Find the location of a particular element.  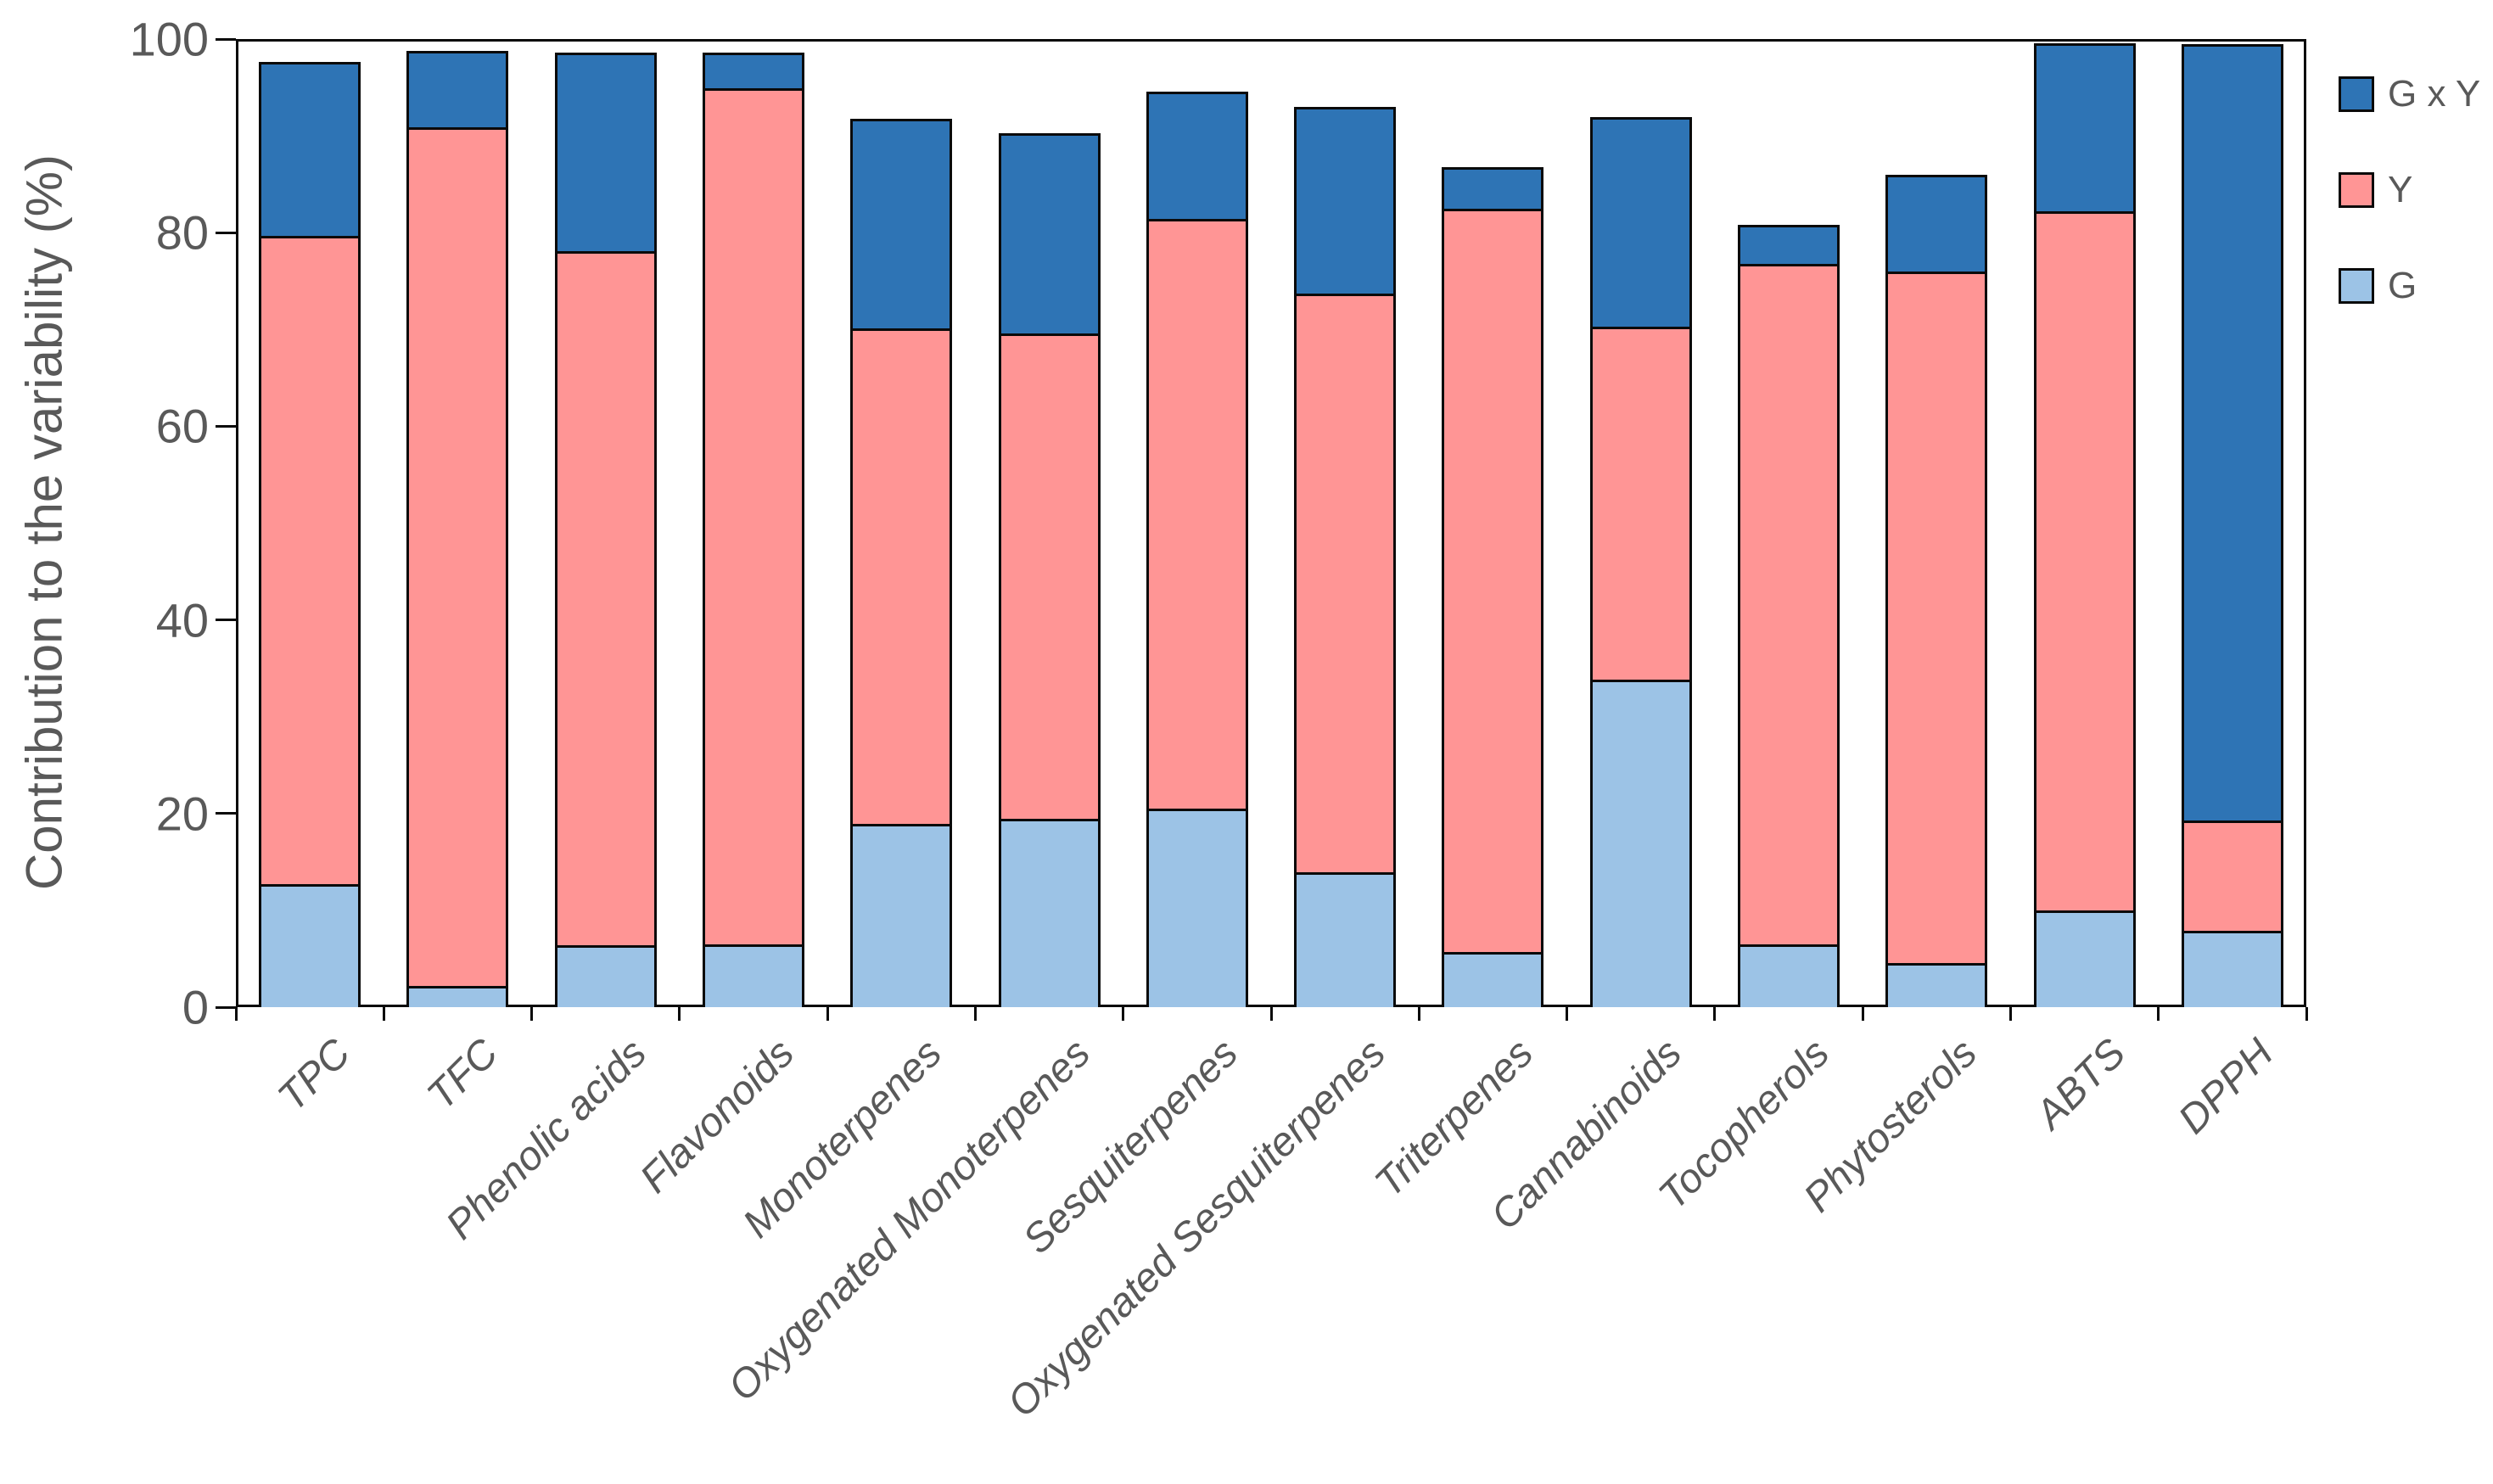

bar-segment-gxy-abts is located at coordinates (2084, 127).